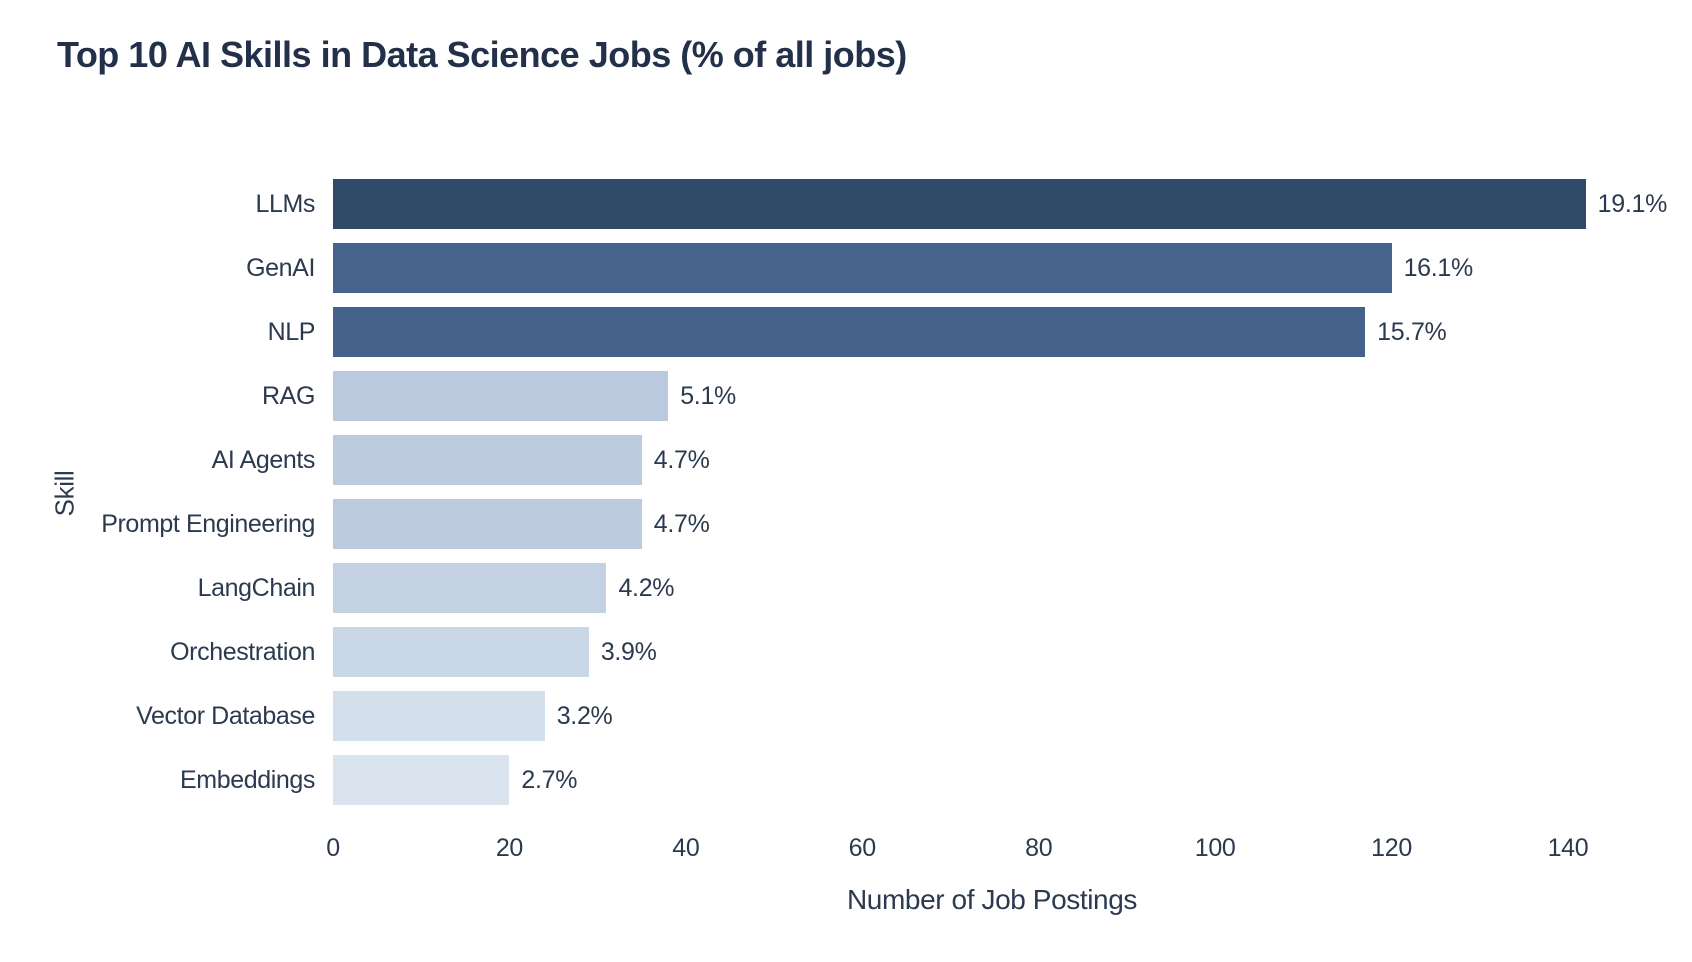  I want to click on category-label: NLP, so click(291, 332).